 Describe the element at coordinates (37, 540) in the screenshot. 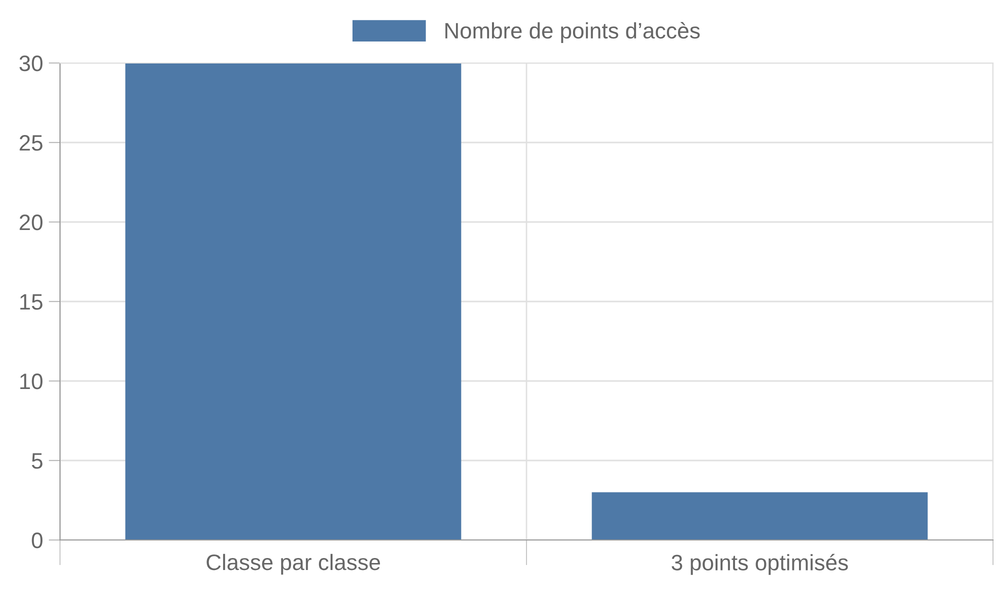

I see `y-tick-label: 0` at that location.